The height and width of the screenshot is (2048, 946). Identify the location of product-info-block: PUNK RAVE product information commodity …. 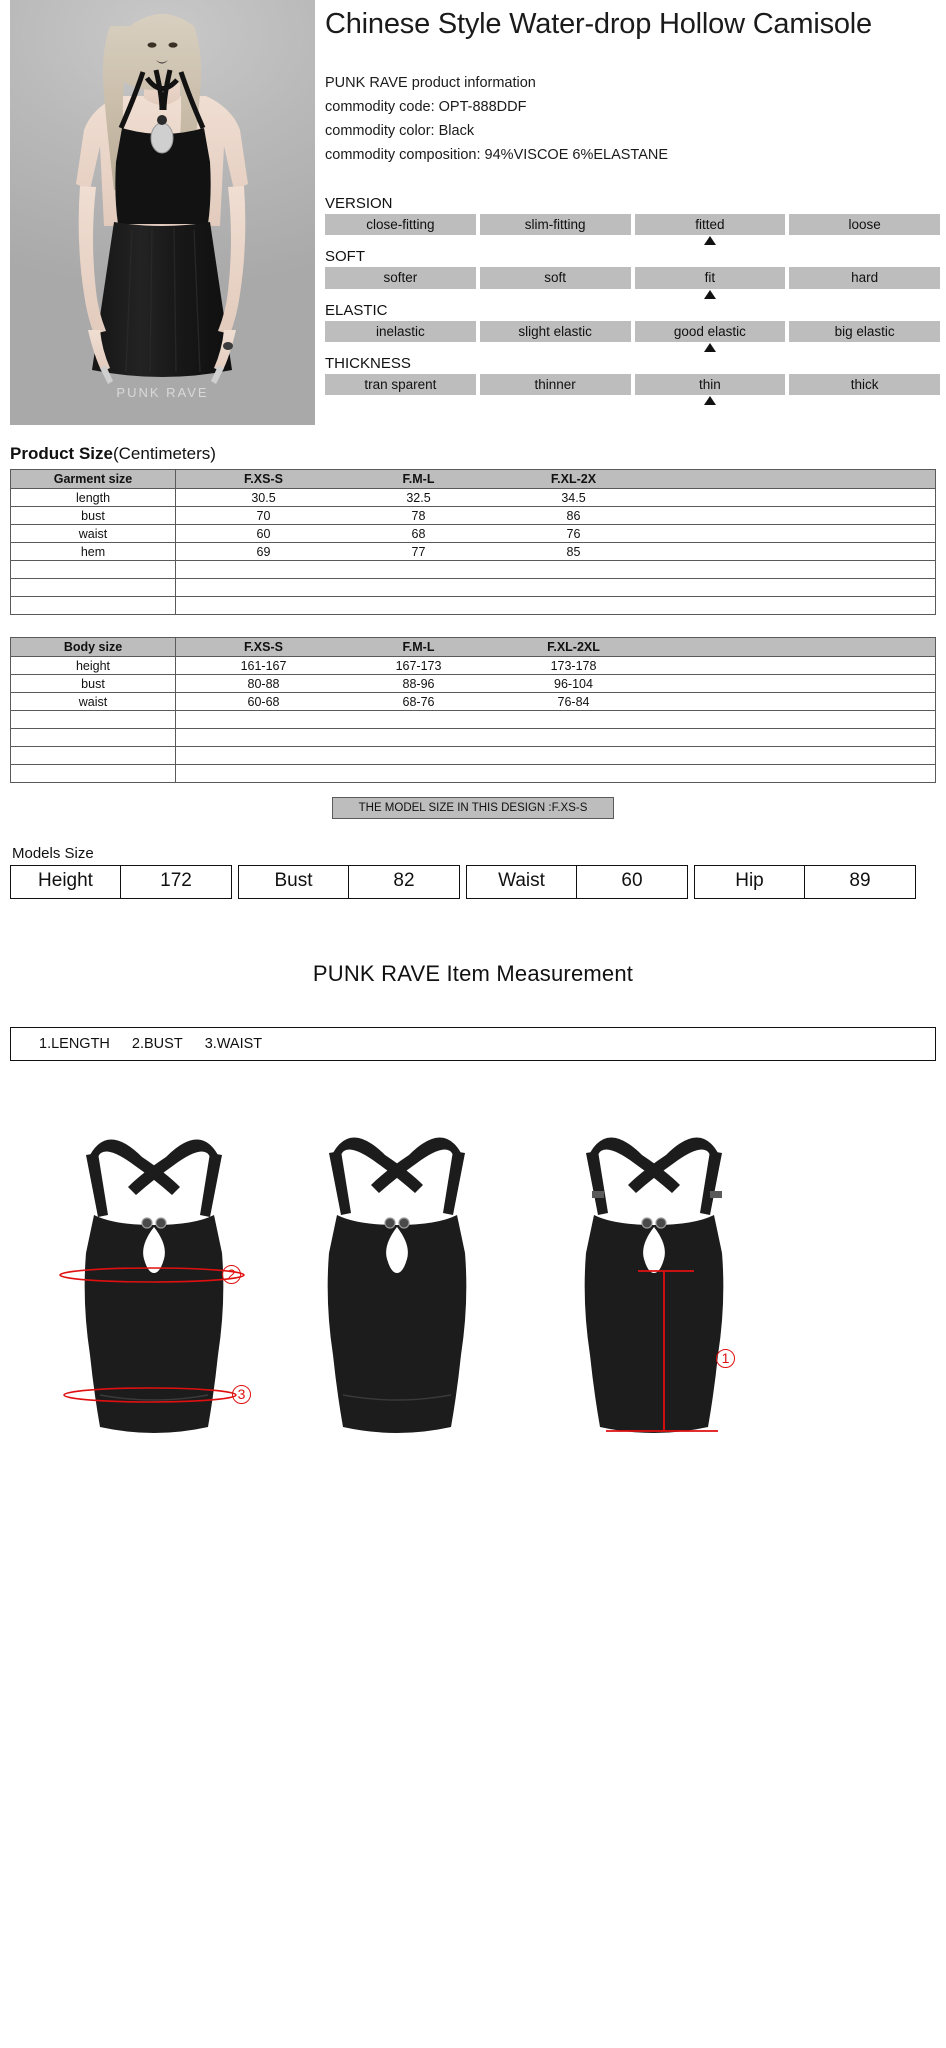
(632, 120).